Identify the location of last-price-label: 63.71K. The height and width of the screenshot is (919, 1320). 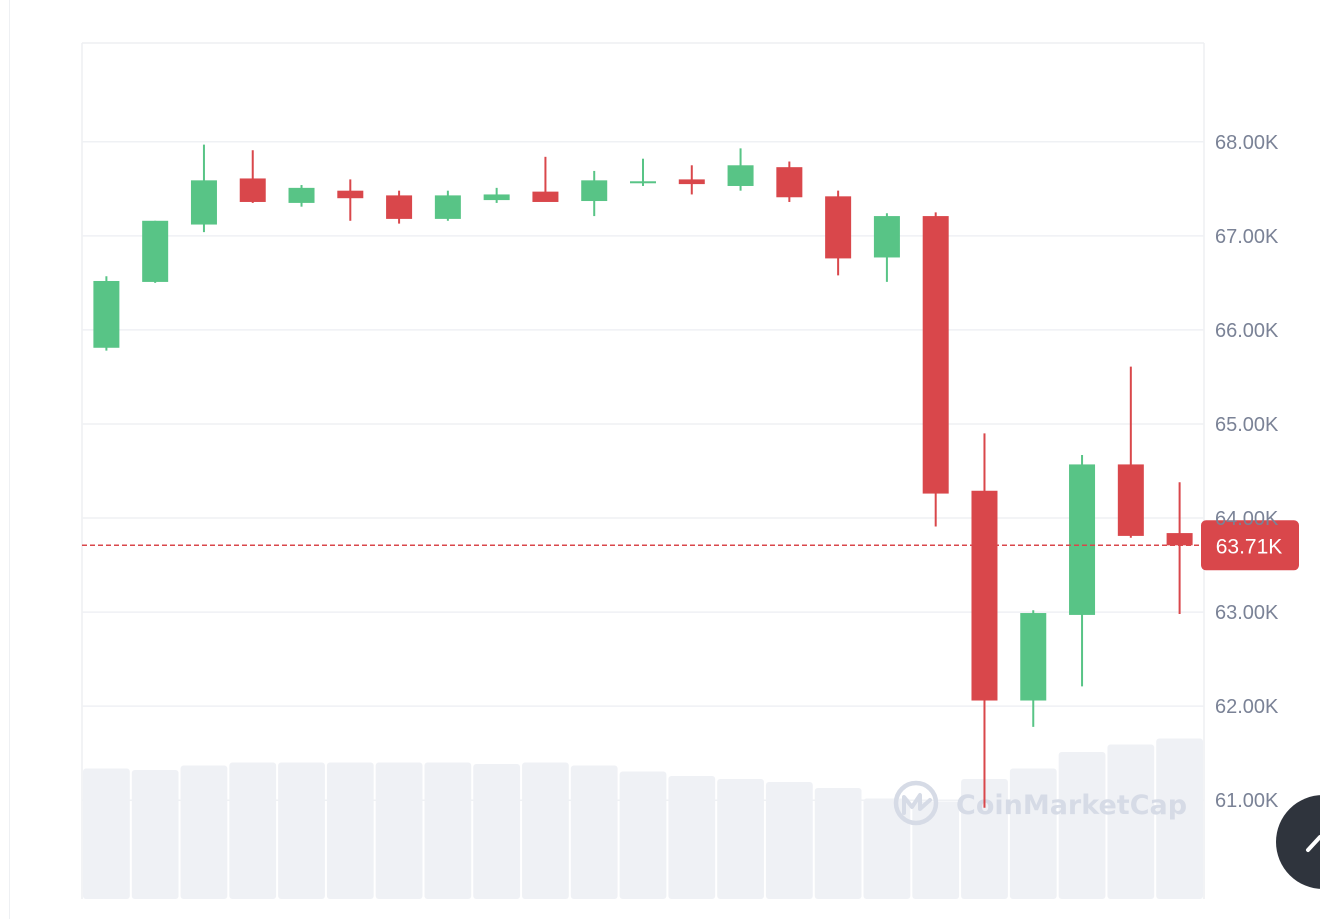
(1249, 546).